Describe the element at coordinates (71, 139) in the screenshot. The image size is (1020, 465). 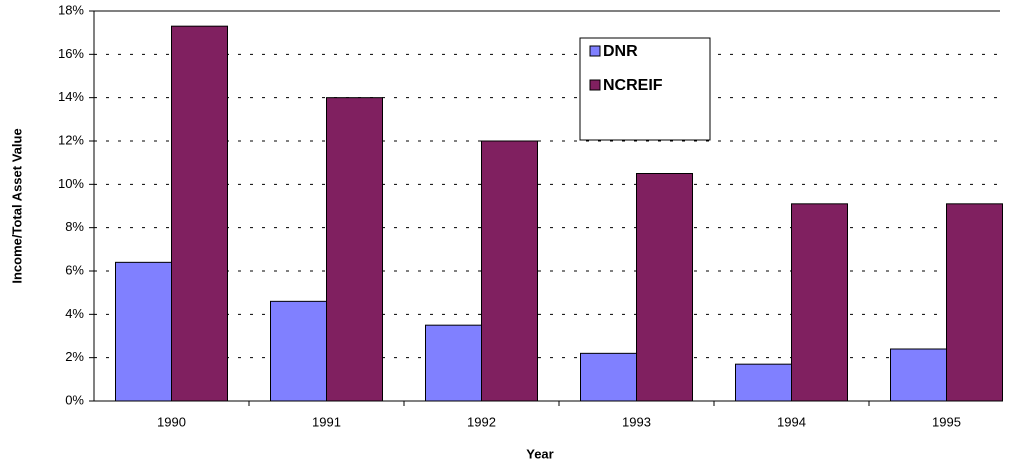
I see `y-tick-label: 12%` at that location.